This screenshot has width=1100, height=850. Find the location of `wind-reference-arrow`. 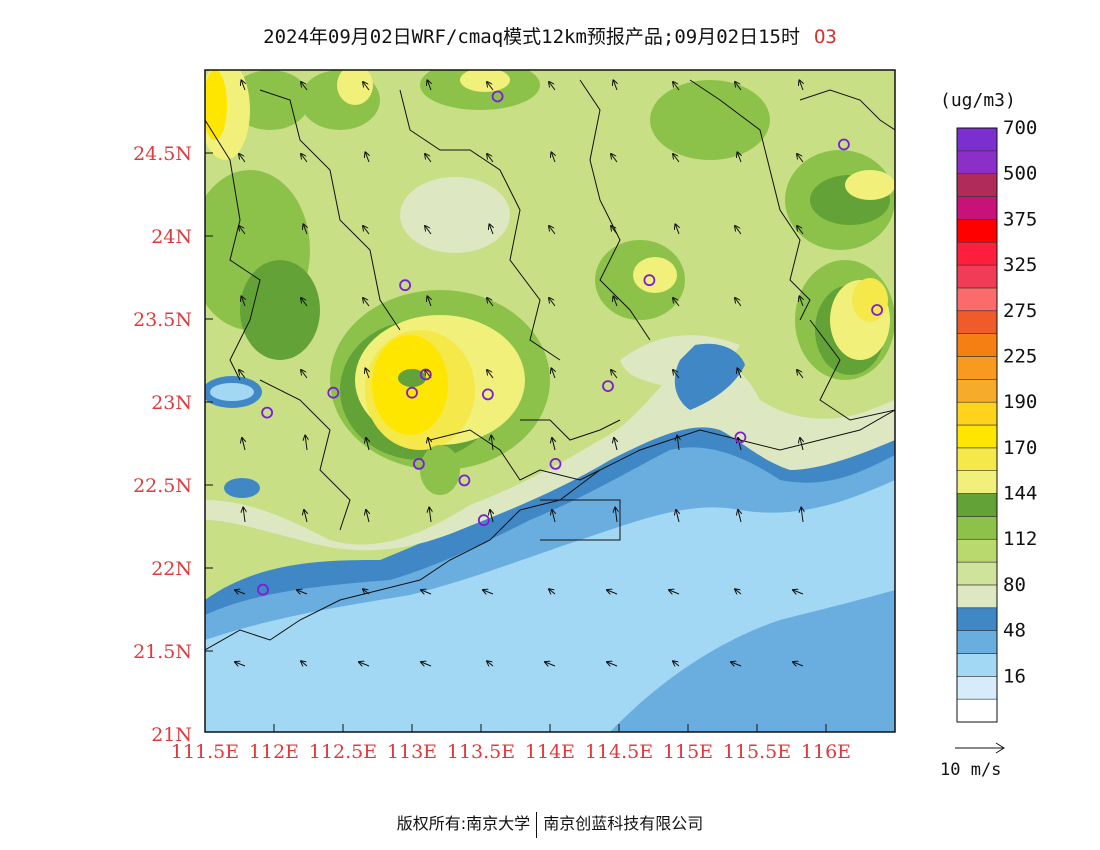

wind-reference-arrow is located at coordinates (980, 748).